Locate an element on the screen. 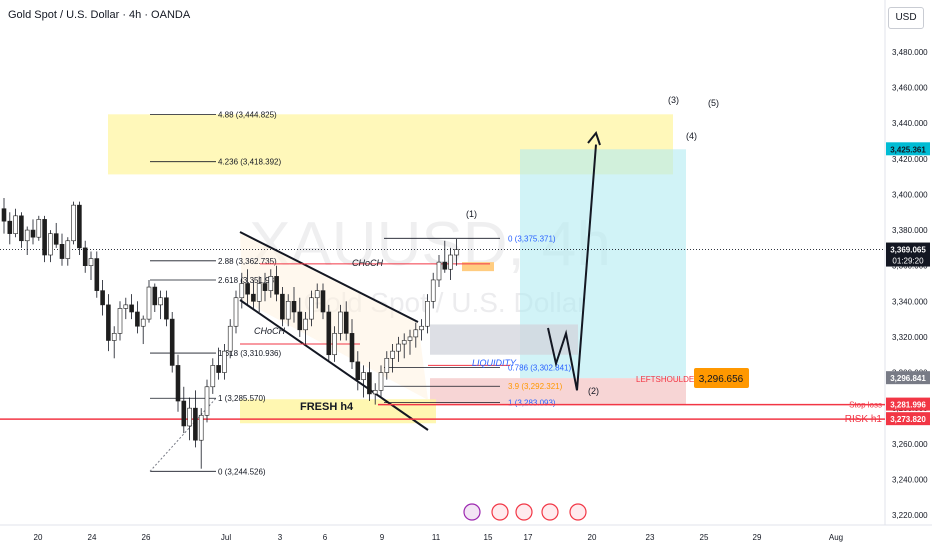 The image size is (932, 550). y-tick-label: 3,320.000 is located at coordinates (910, 337).